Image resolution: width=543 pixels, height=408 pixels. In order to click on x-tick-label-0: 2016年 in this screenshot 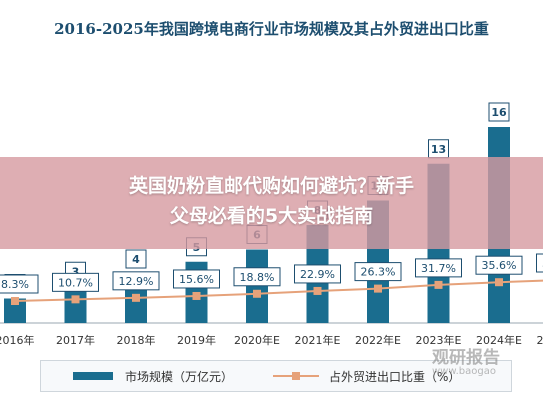, I will do `click(17, 340)`.